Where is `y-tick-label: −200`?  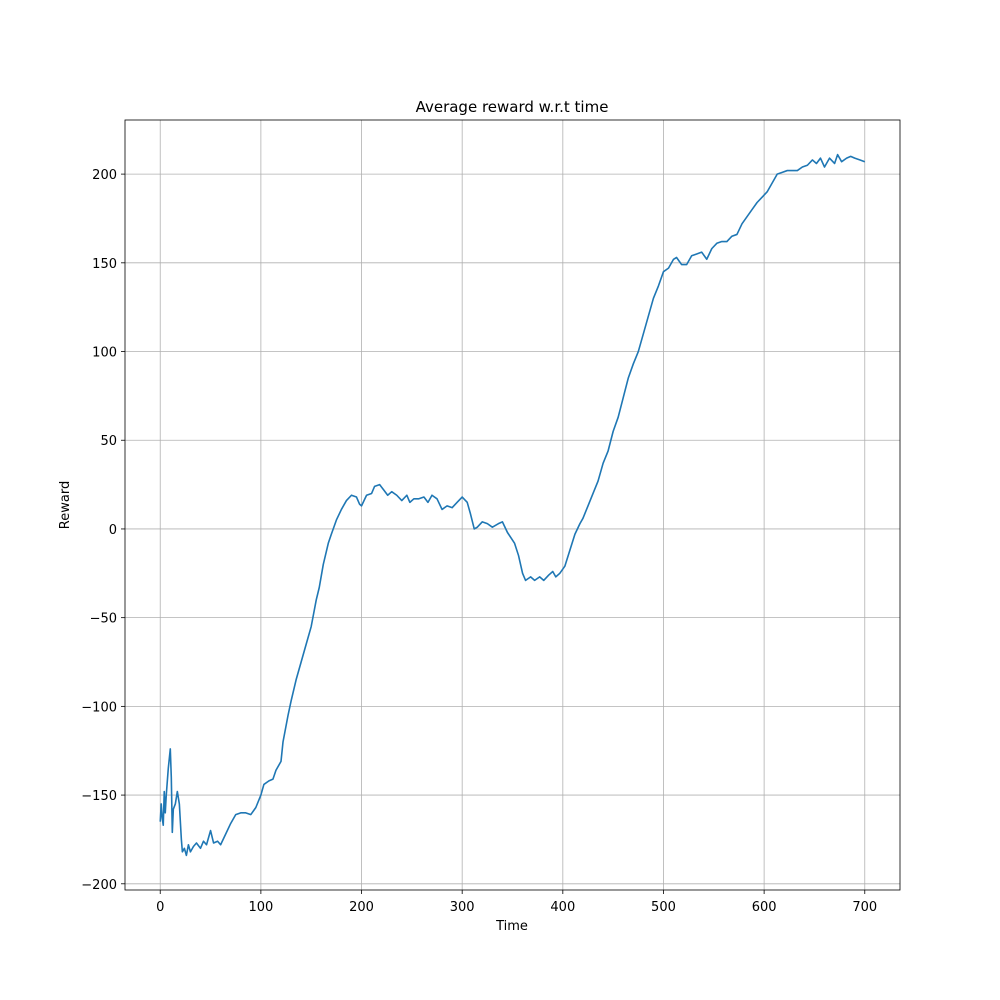
y-tick-label: −200 is located at coordinates (99, 885).